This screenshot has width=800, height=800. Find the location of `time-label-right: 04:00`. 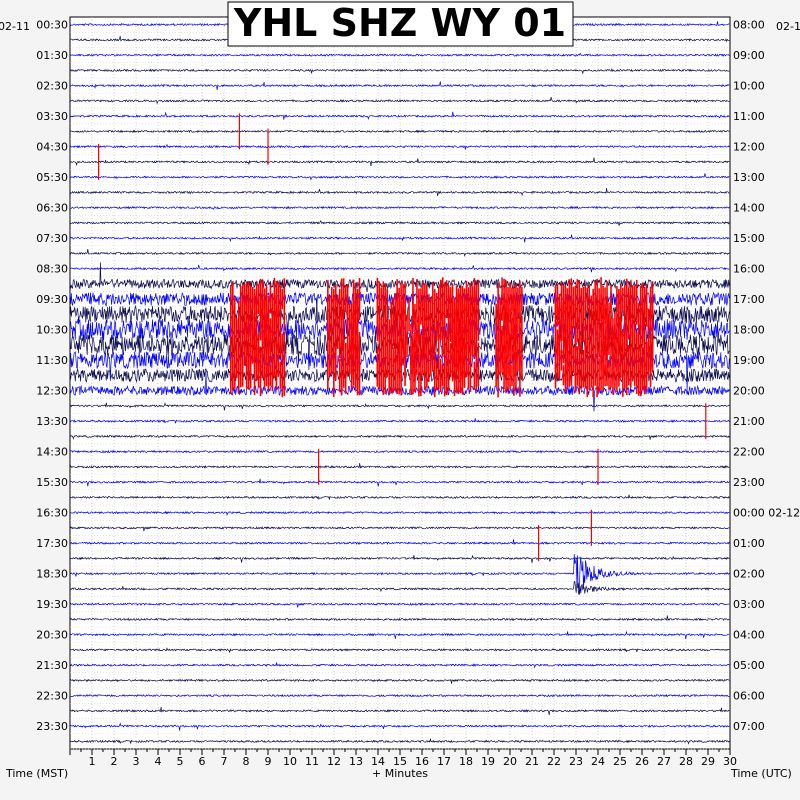

time-label-right: 04:00 is located at coordinates (749, 635).